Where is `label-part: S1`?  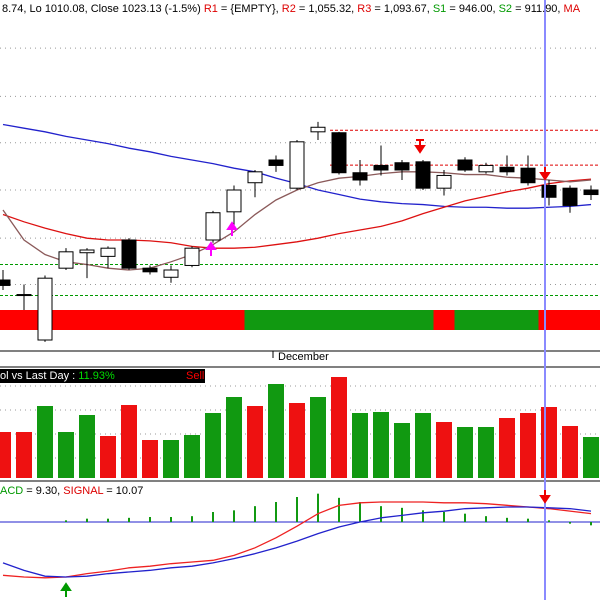 label-part: S1 is located at coordinates (439, 9).